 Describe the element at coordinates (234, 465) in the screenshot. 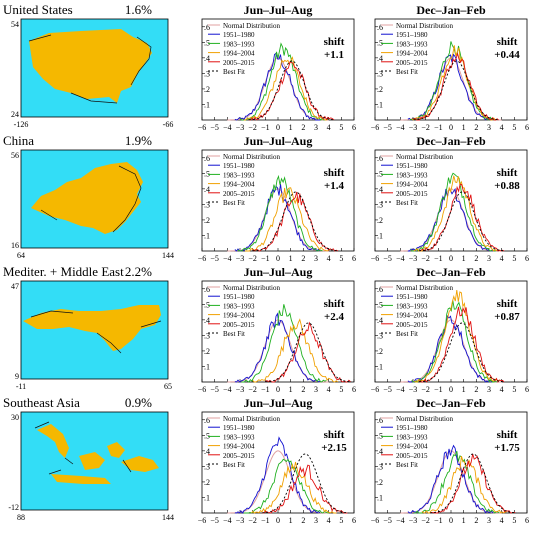

I see `legend-label: Best Fit` at that location.